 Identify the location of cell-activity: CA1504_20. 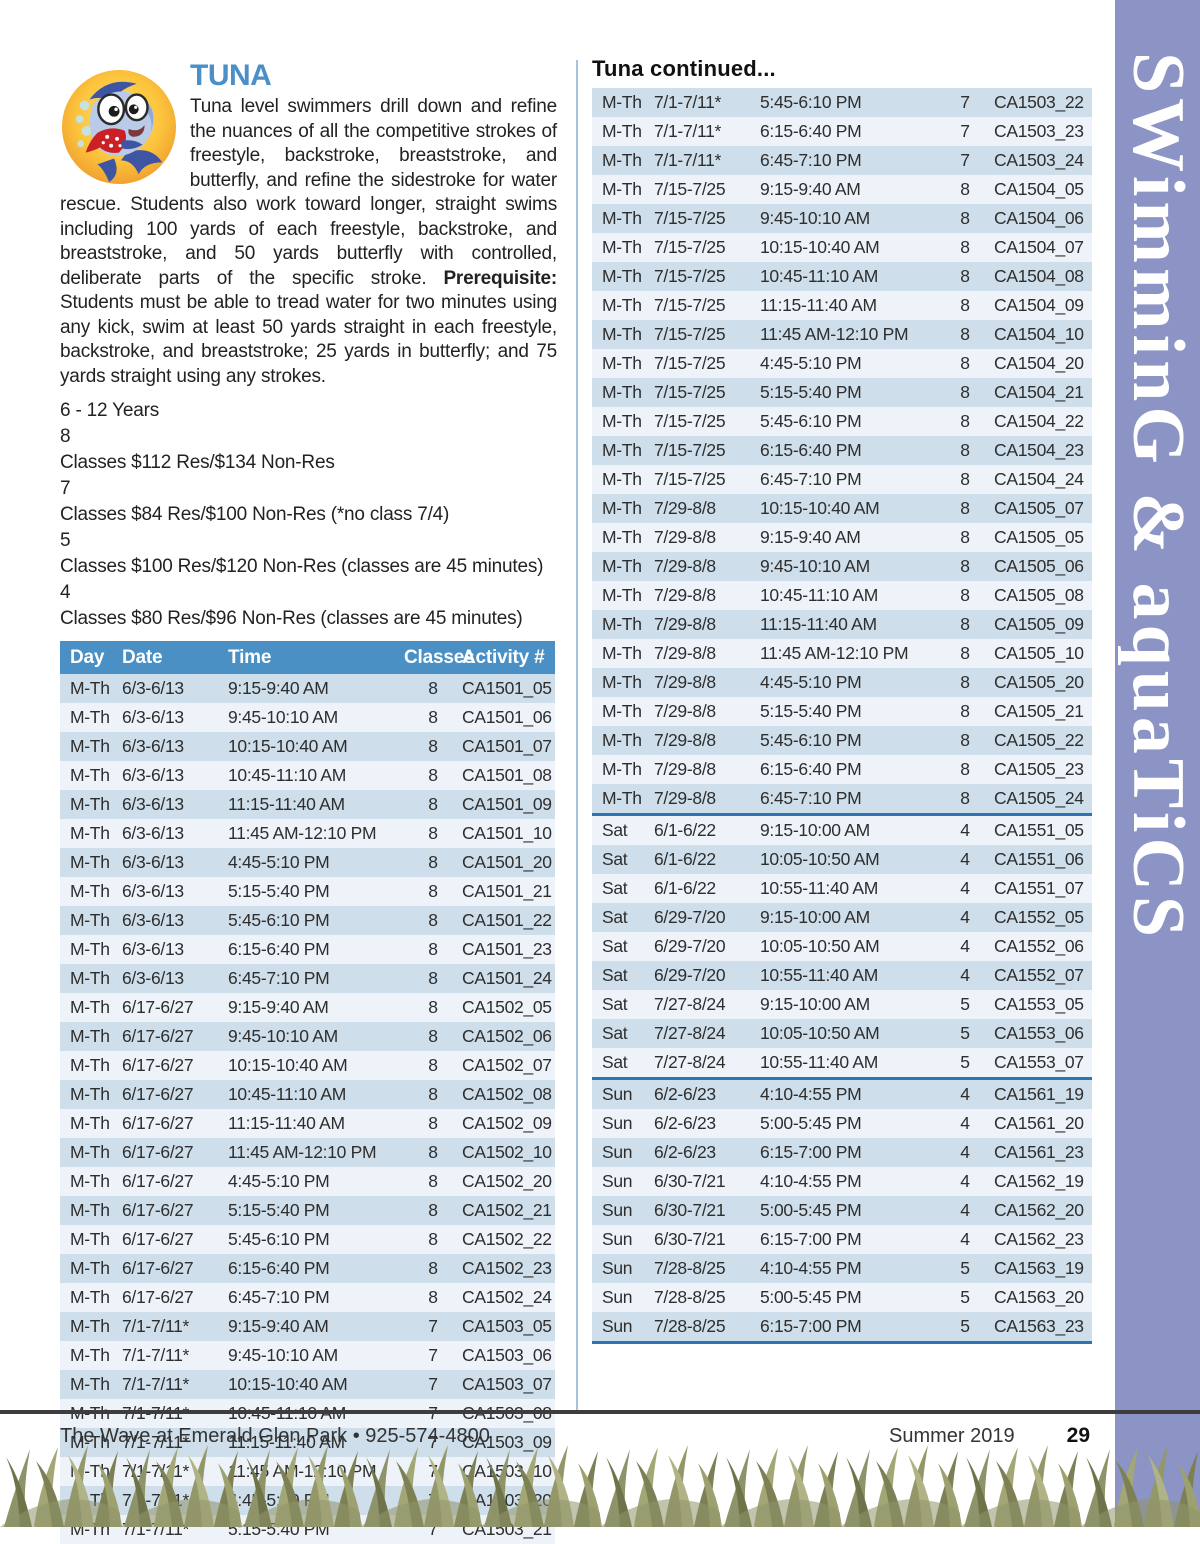
(1039, 363).